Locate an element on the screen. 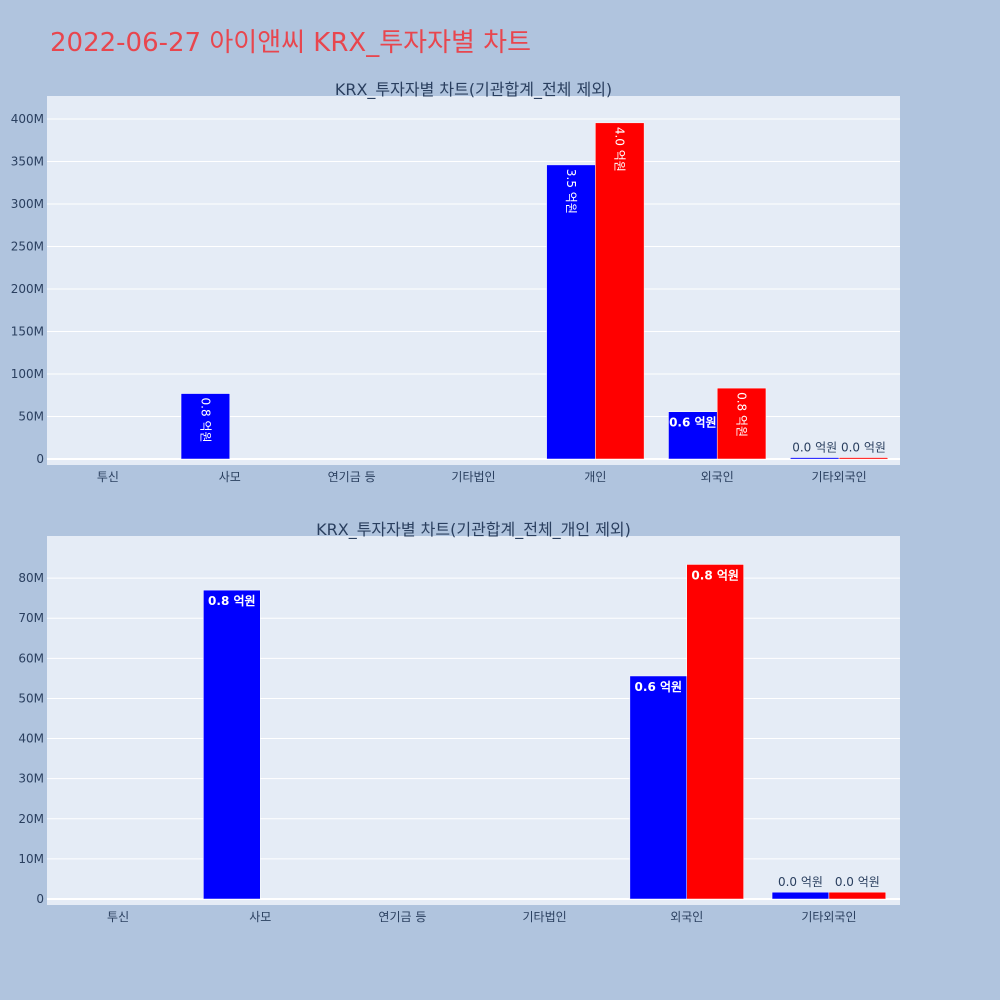  y-tick-label: 20M is located at coordinates (31, 819).